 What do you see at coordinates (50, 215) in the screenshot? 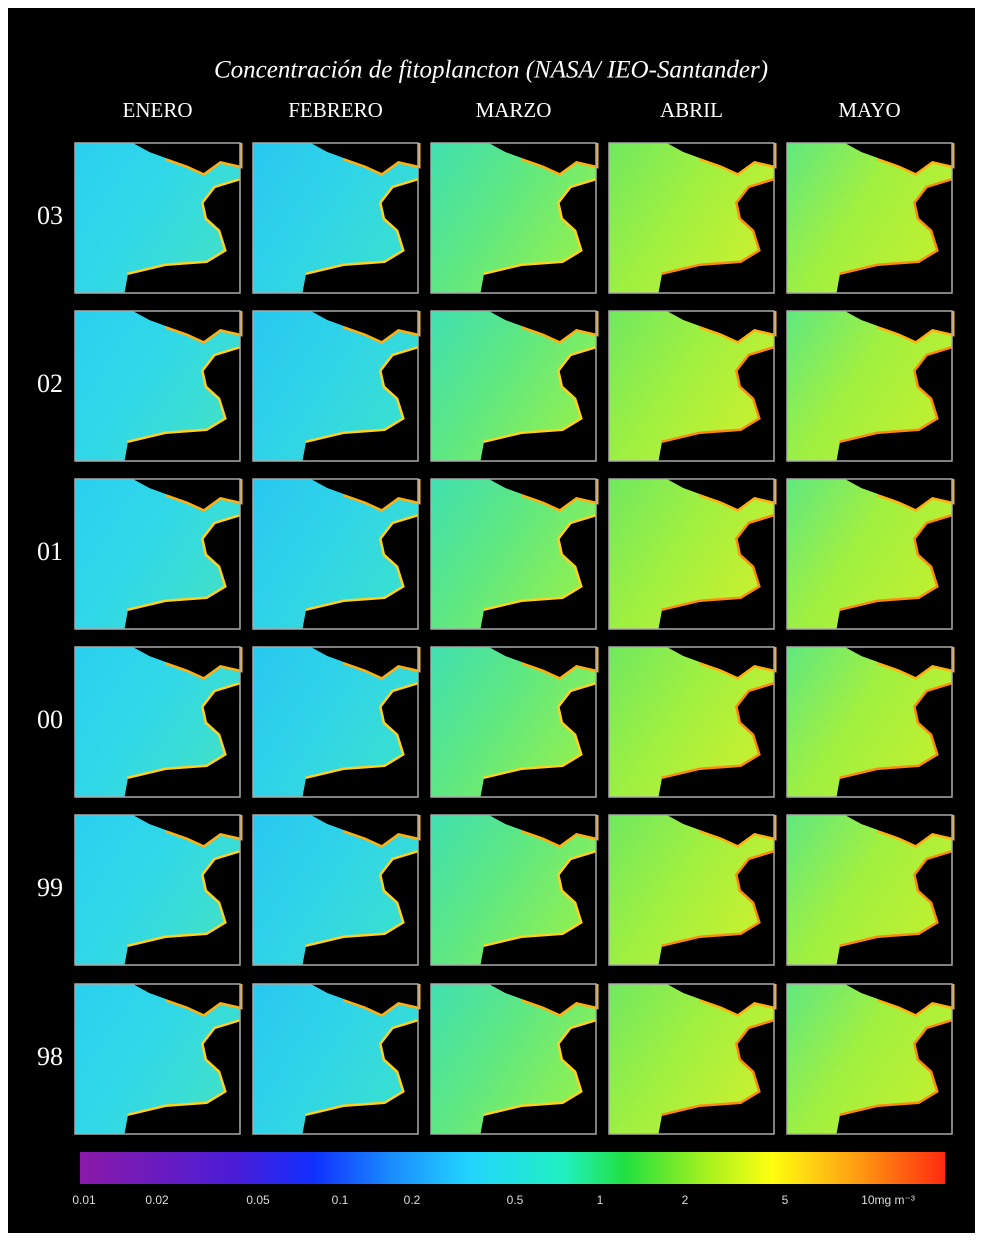
I see `row-label: 03` at bounding box center [50, 215].